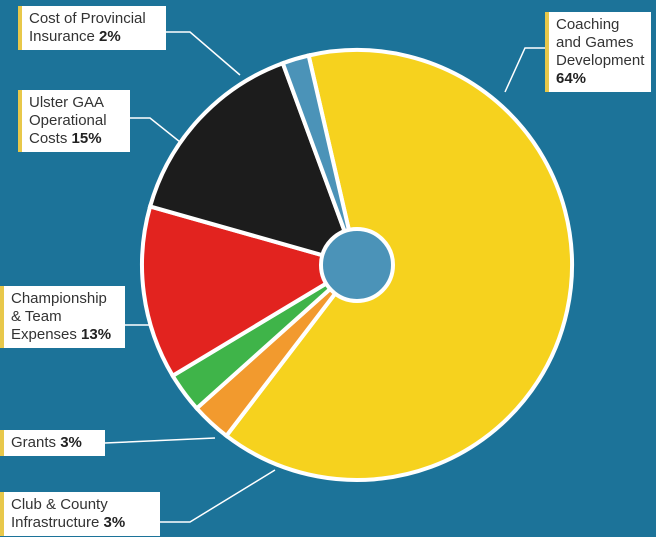 The height and width of the screenshot is (537, 656). I want to click on pie-center, so click(357, 265).